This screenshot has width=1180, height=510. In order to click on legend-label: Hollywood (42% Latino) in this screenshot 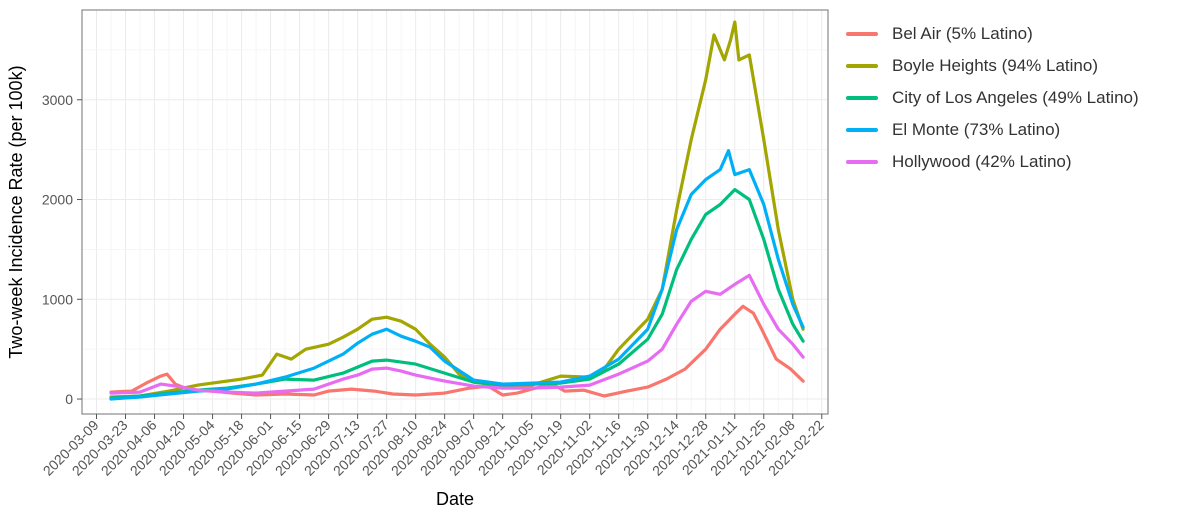, I will do `click(982, 161)`.